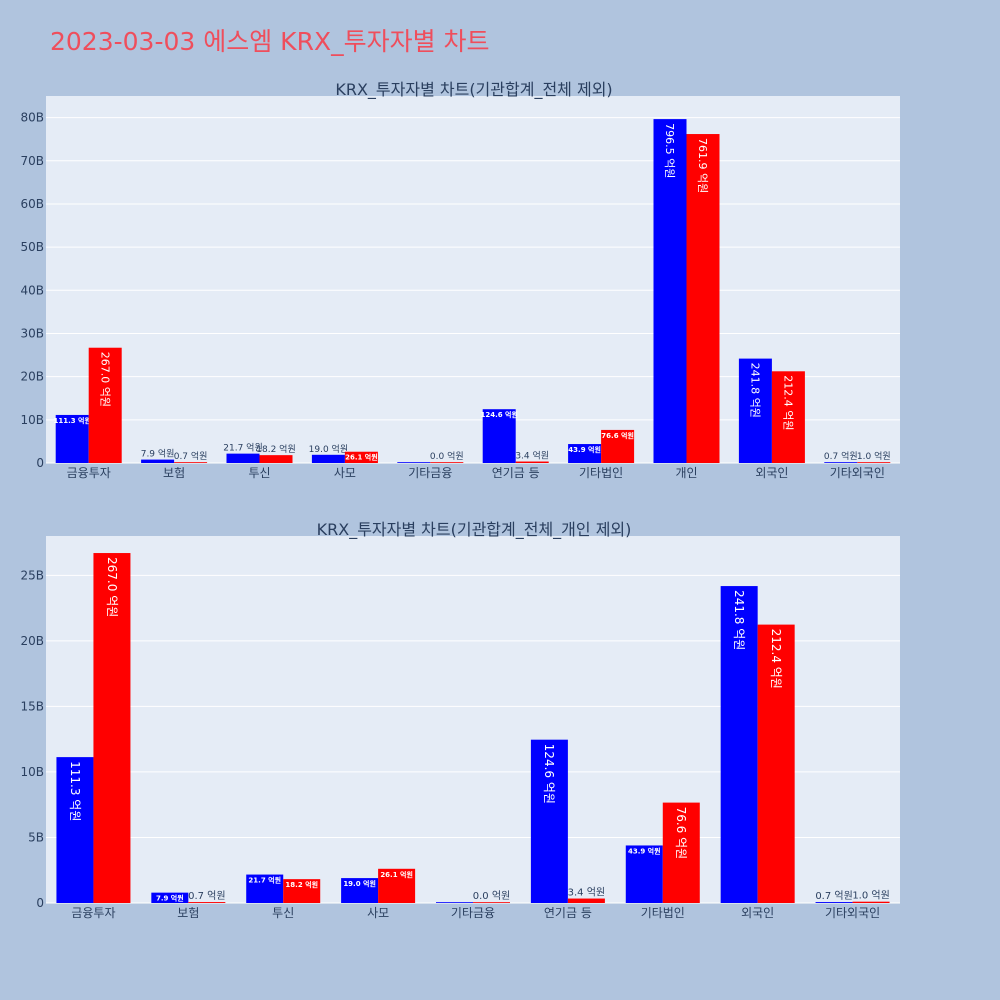 This screenshot has height=1000, width=1000. Describe the element at coordinates (32, 706) in the screenshot. I see `y-tick-label: 15B` at that location.